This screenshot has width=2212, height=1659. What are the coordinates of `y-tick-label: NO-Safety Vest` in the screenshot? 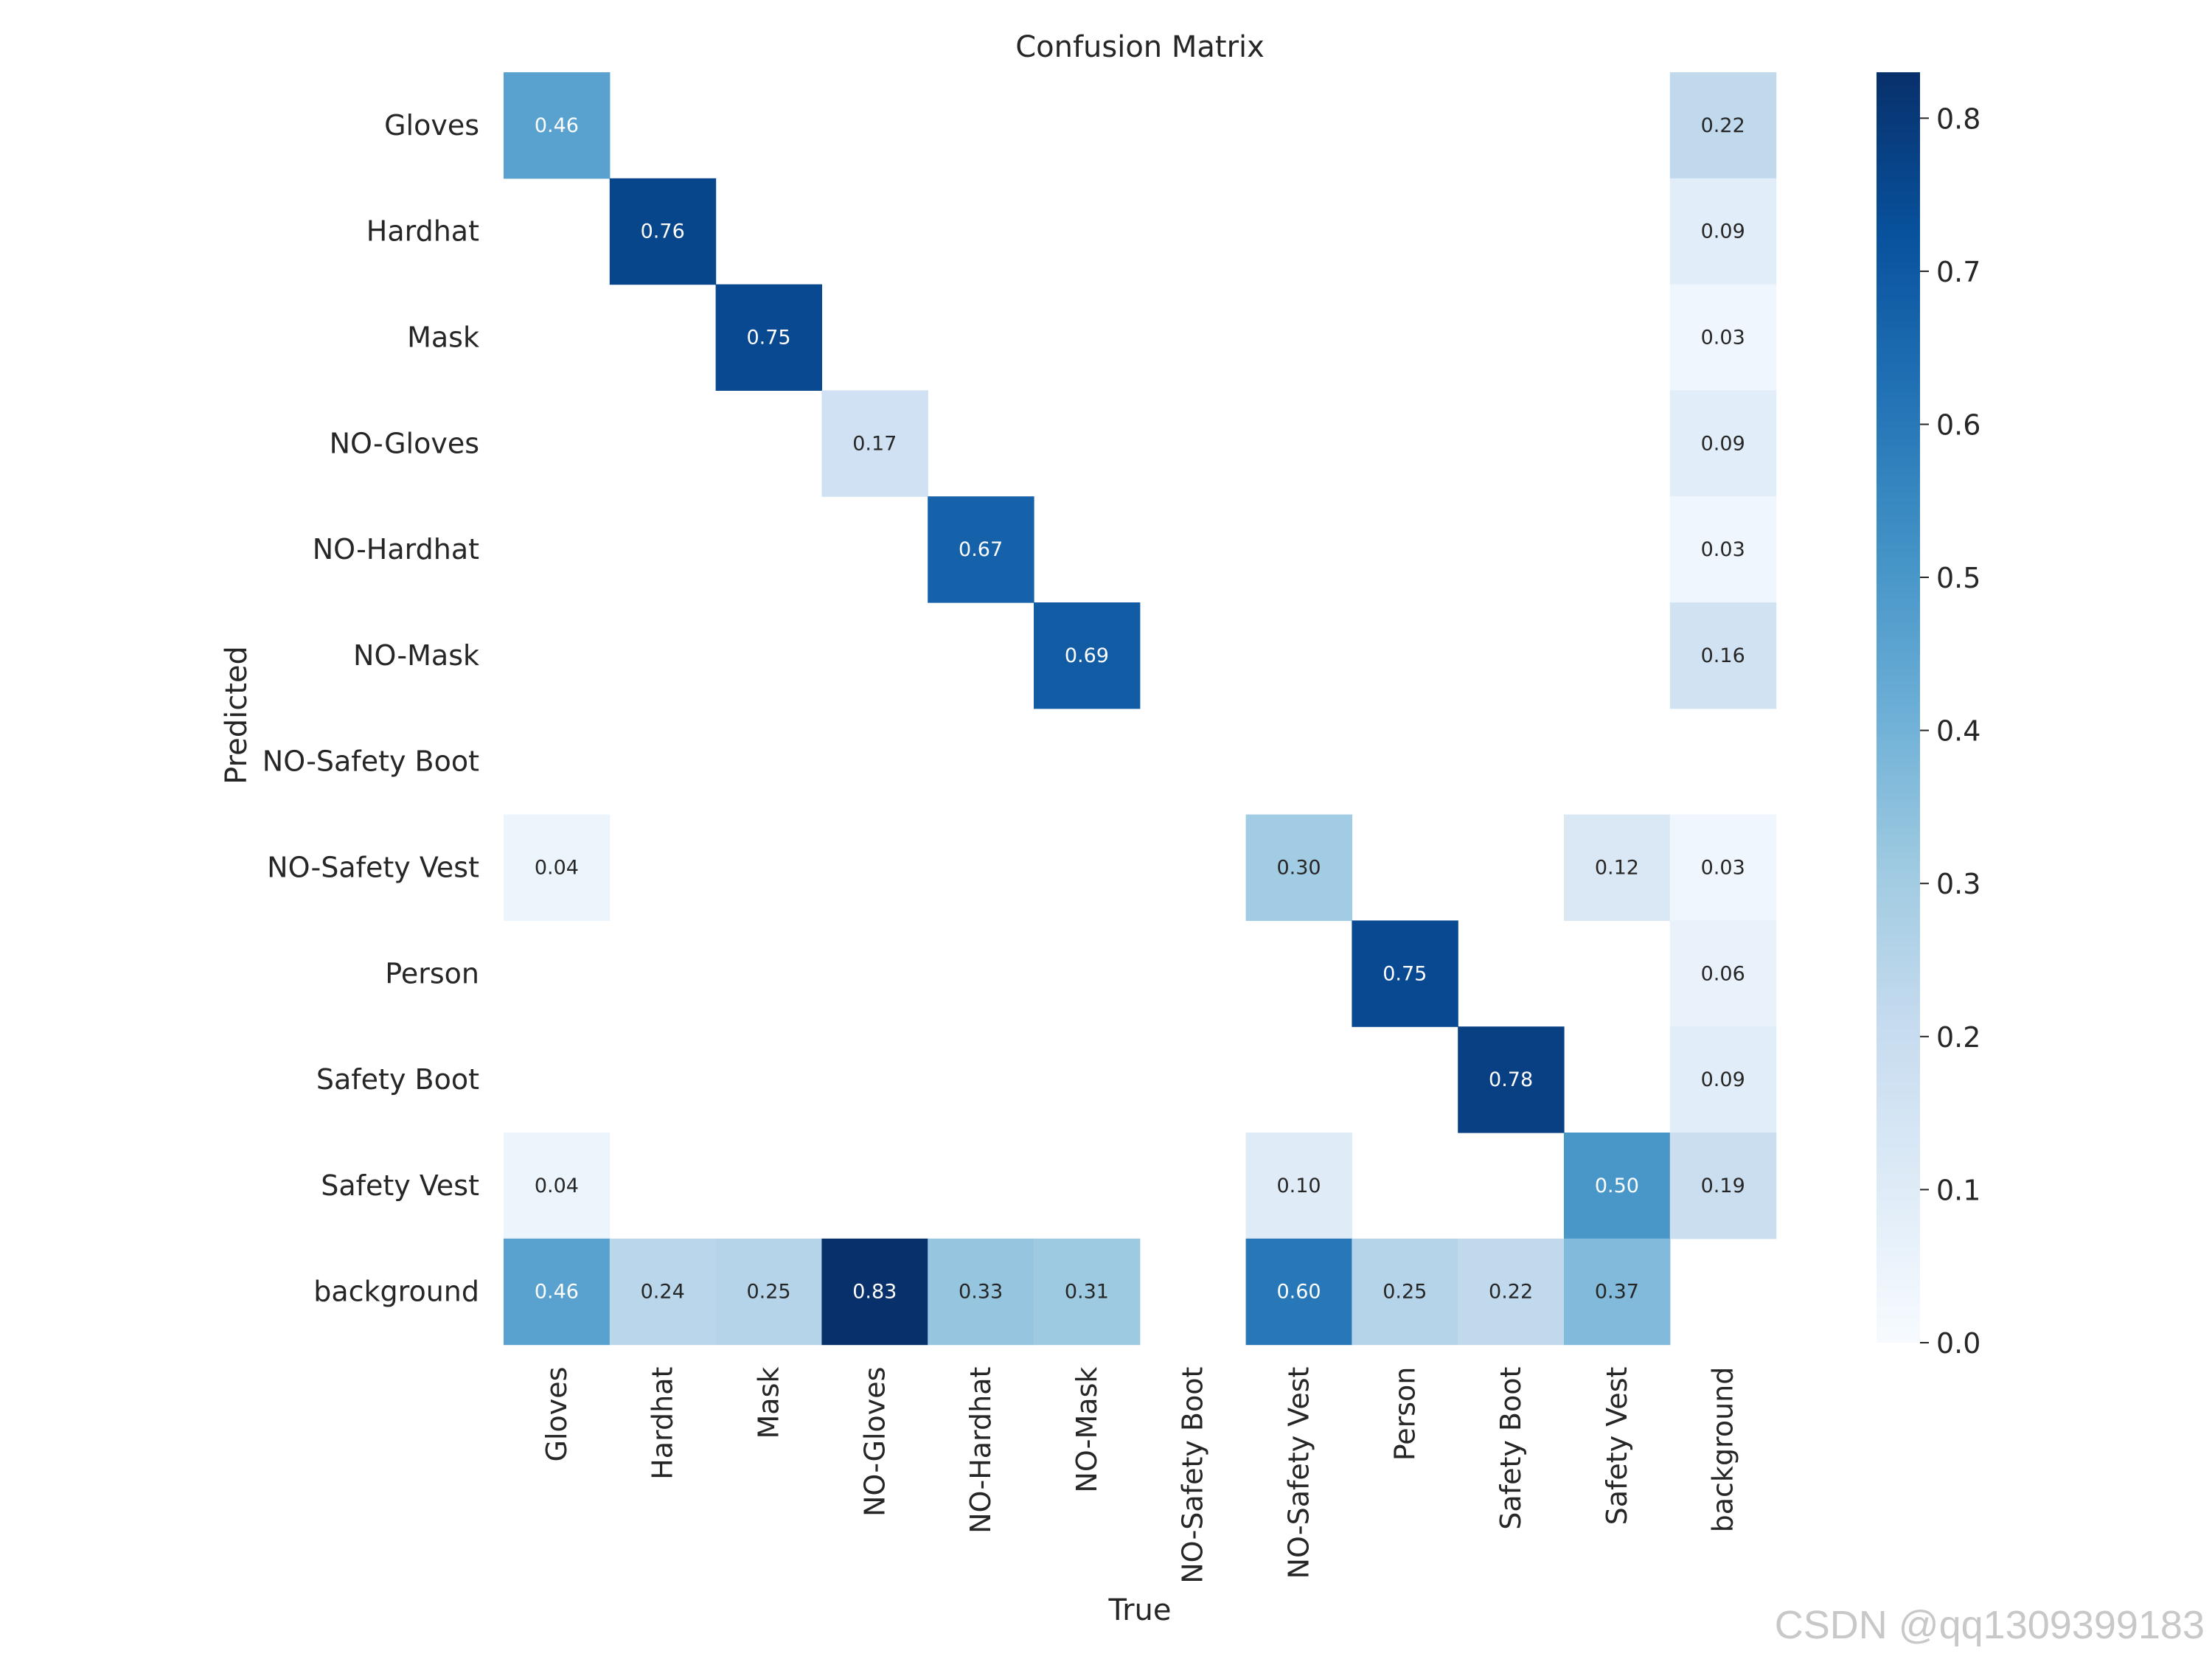 It's located at (373, 868).